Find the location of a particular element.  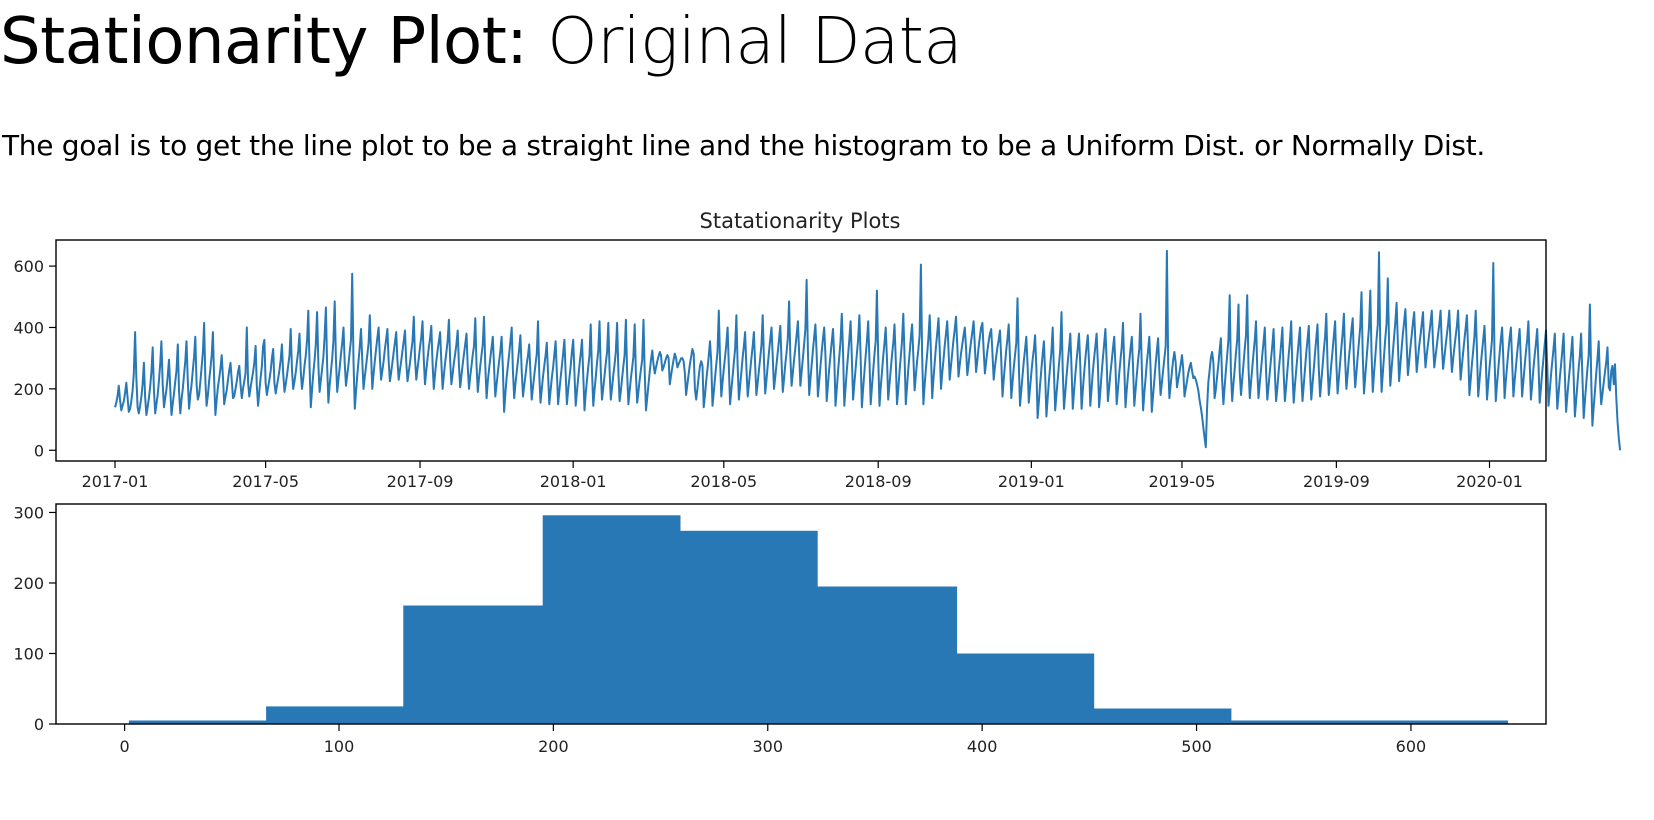

slide-title: Stationarity Plot: Original Data is located at coordinates (481, 42).